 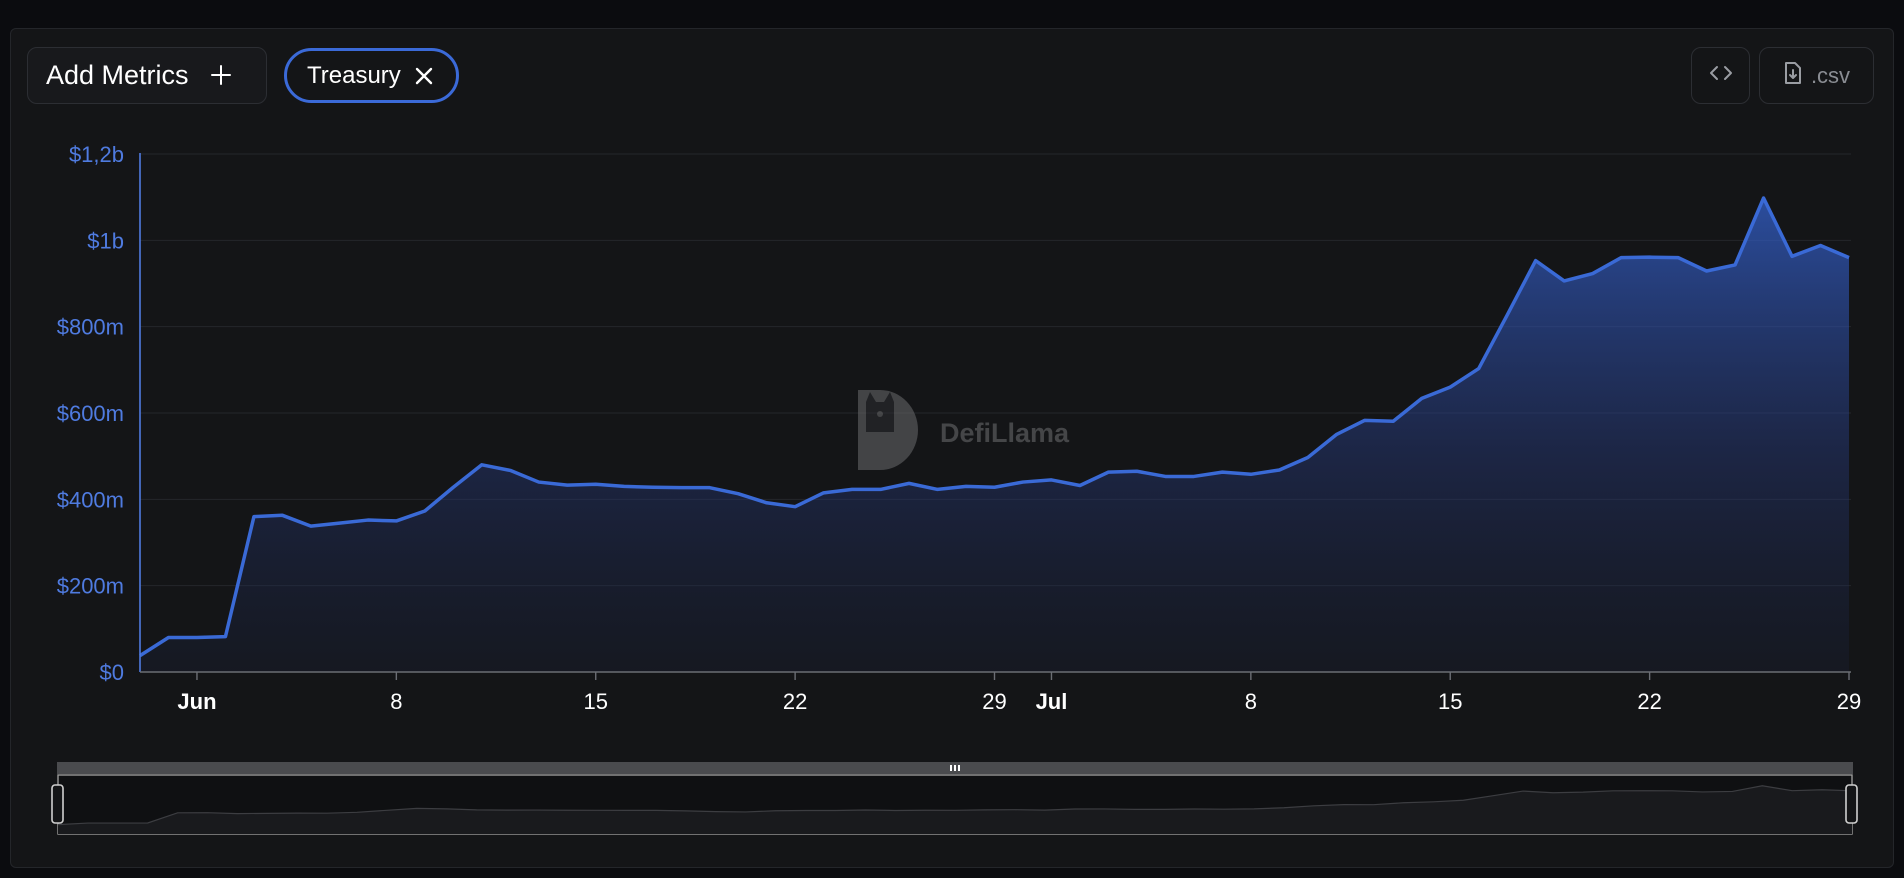 What do you see at coordinates (1052, 701) in the screenshot?
I see `x-tick-label: Jul` at bounding box center [1052, 701].